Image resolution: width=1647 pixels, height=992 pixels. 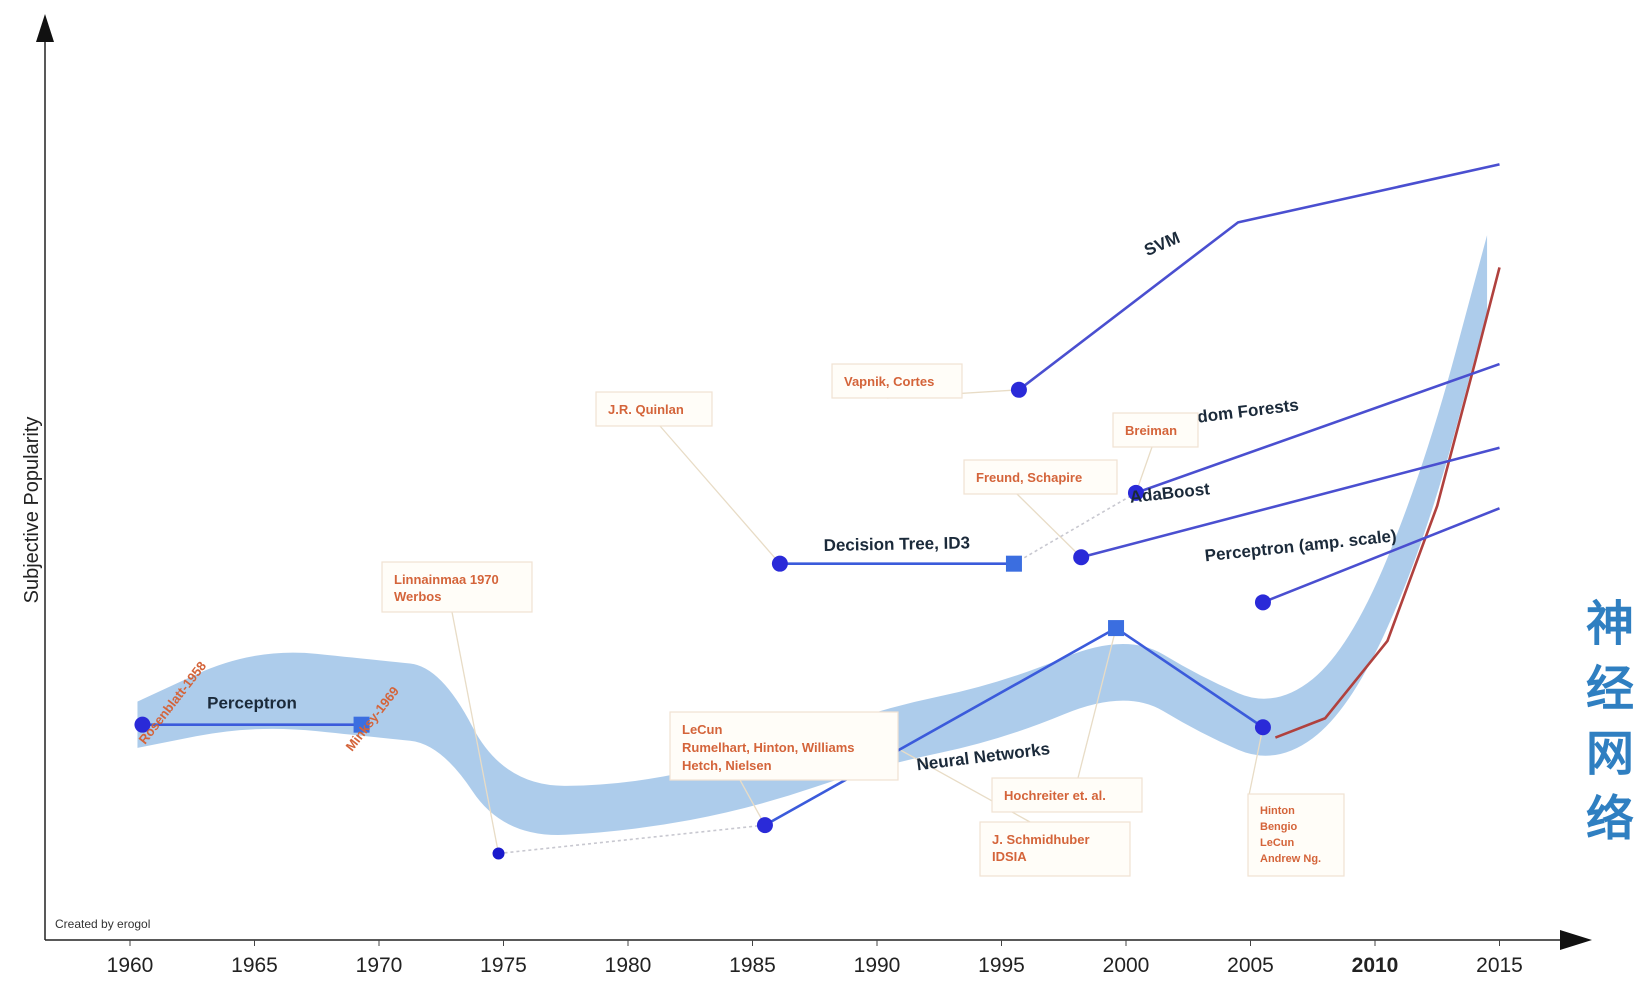 I want to click on annotation-text: Hetch, Nielsen, so click(x=727, y=765).